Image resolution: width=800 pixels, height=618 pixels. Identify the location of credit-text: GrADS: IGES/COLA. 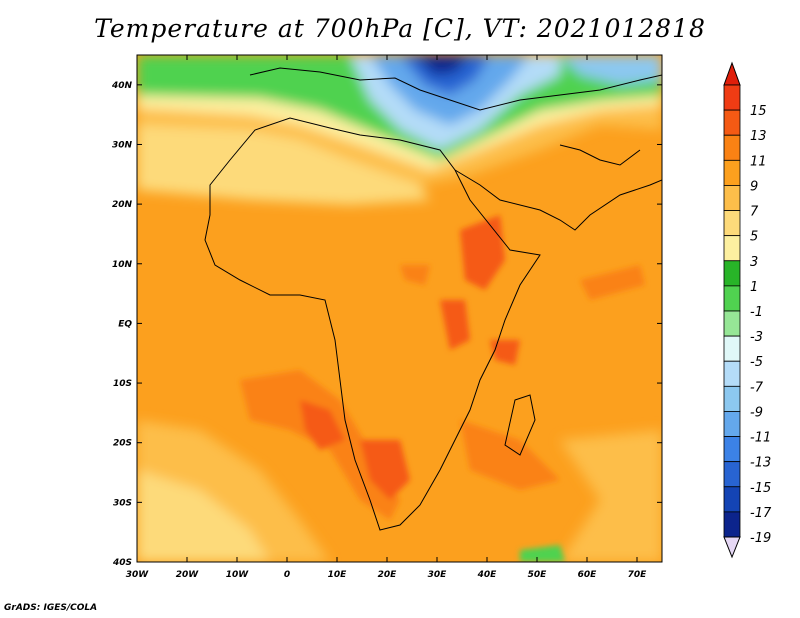
(51, 608).